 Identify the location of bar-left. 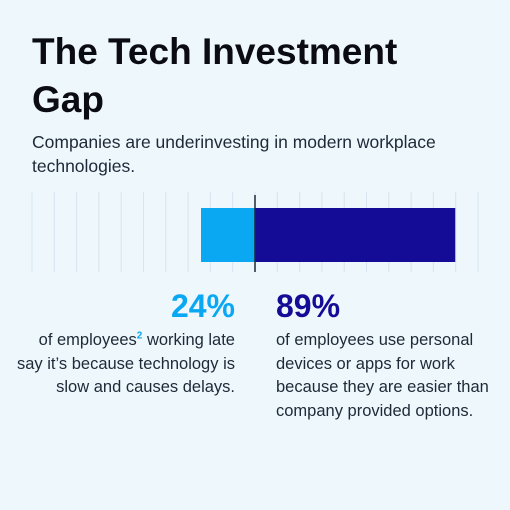
(228, 235).